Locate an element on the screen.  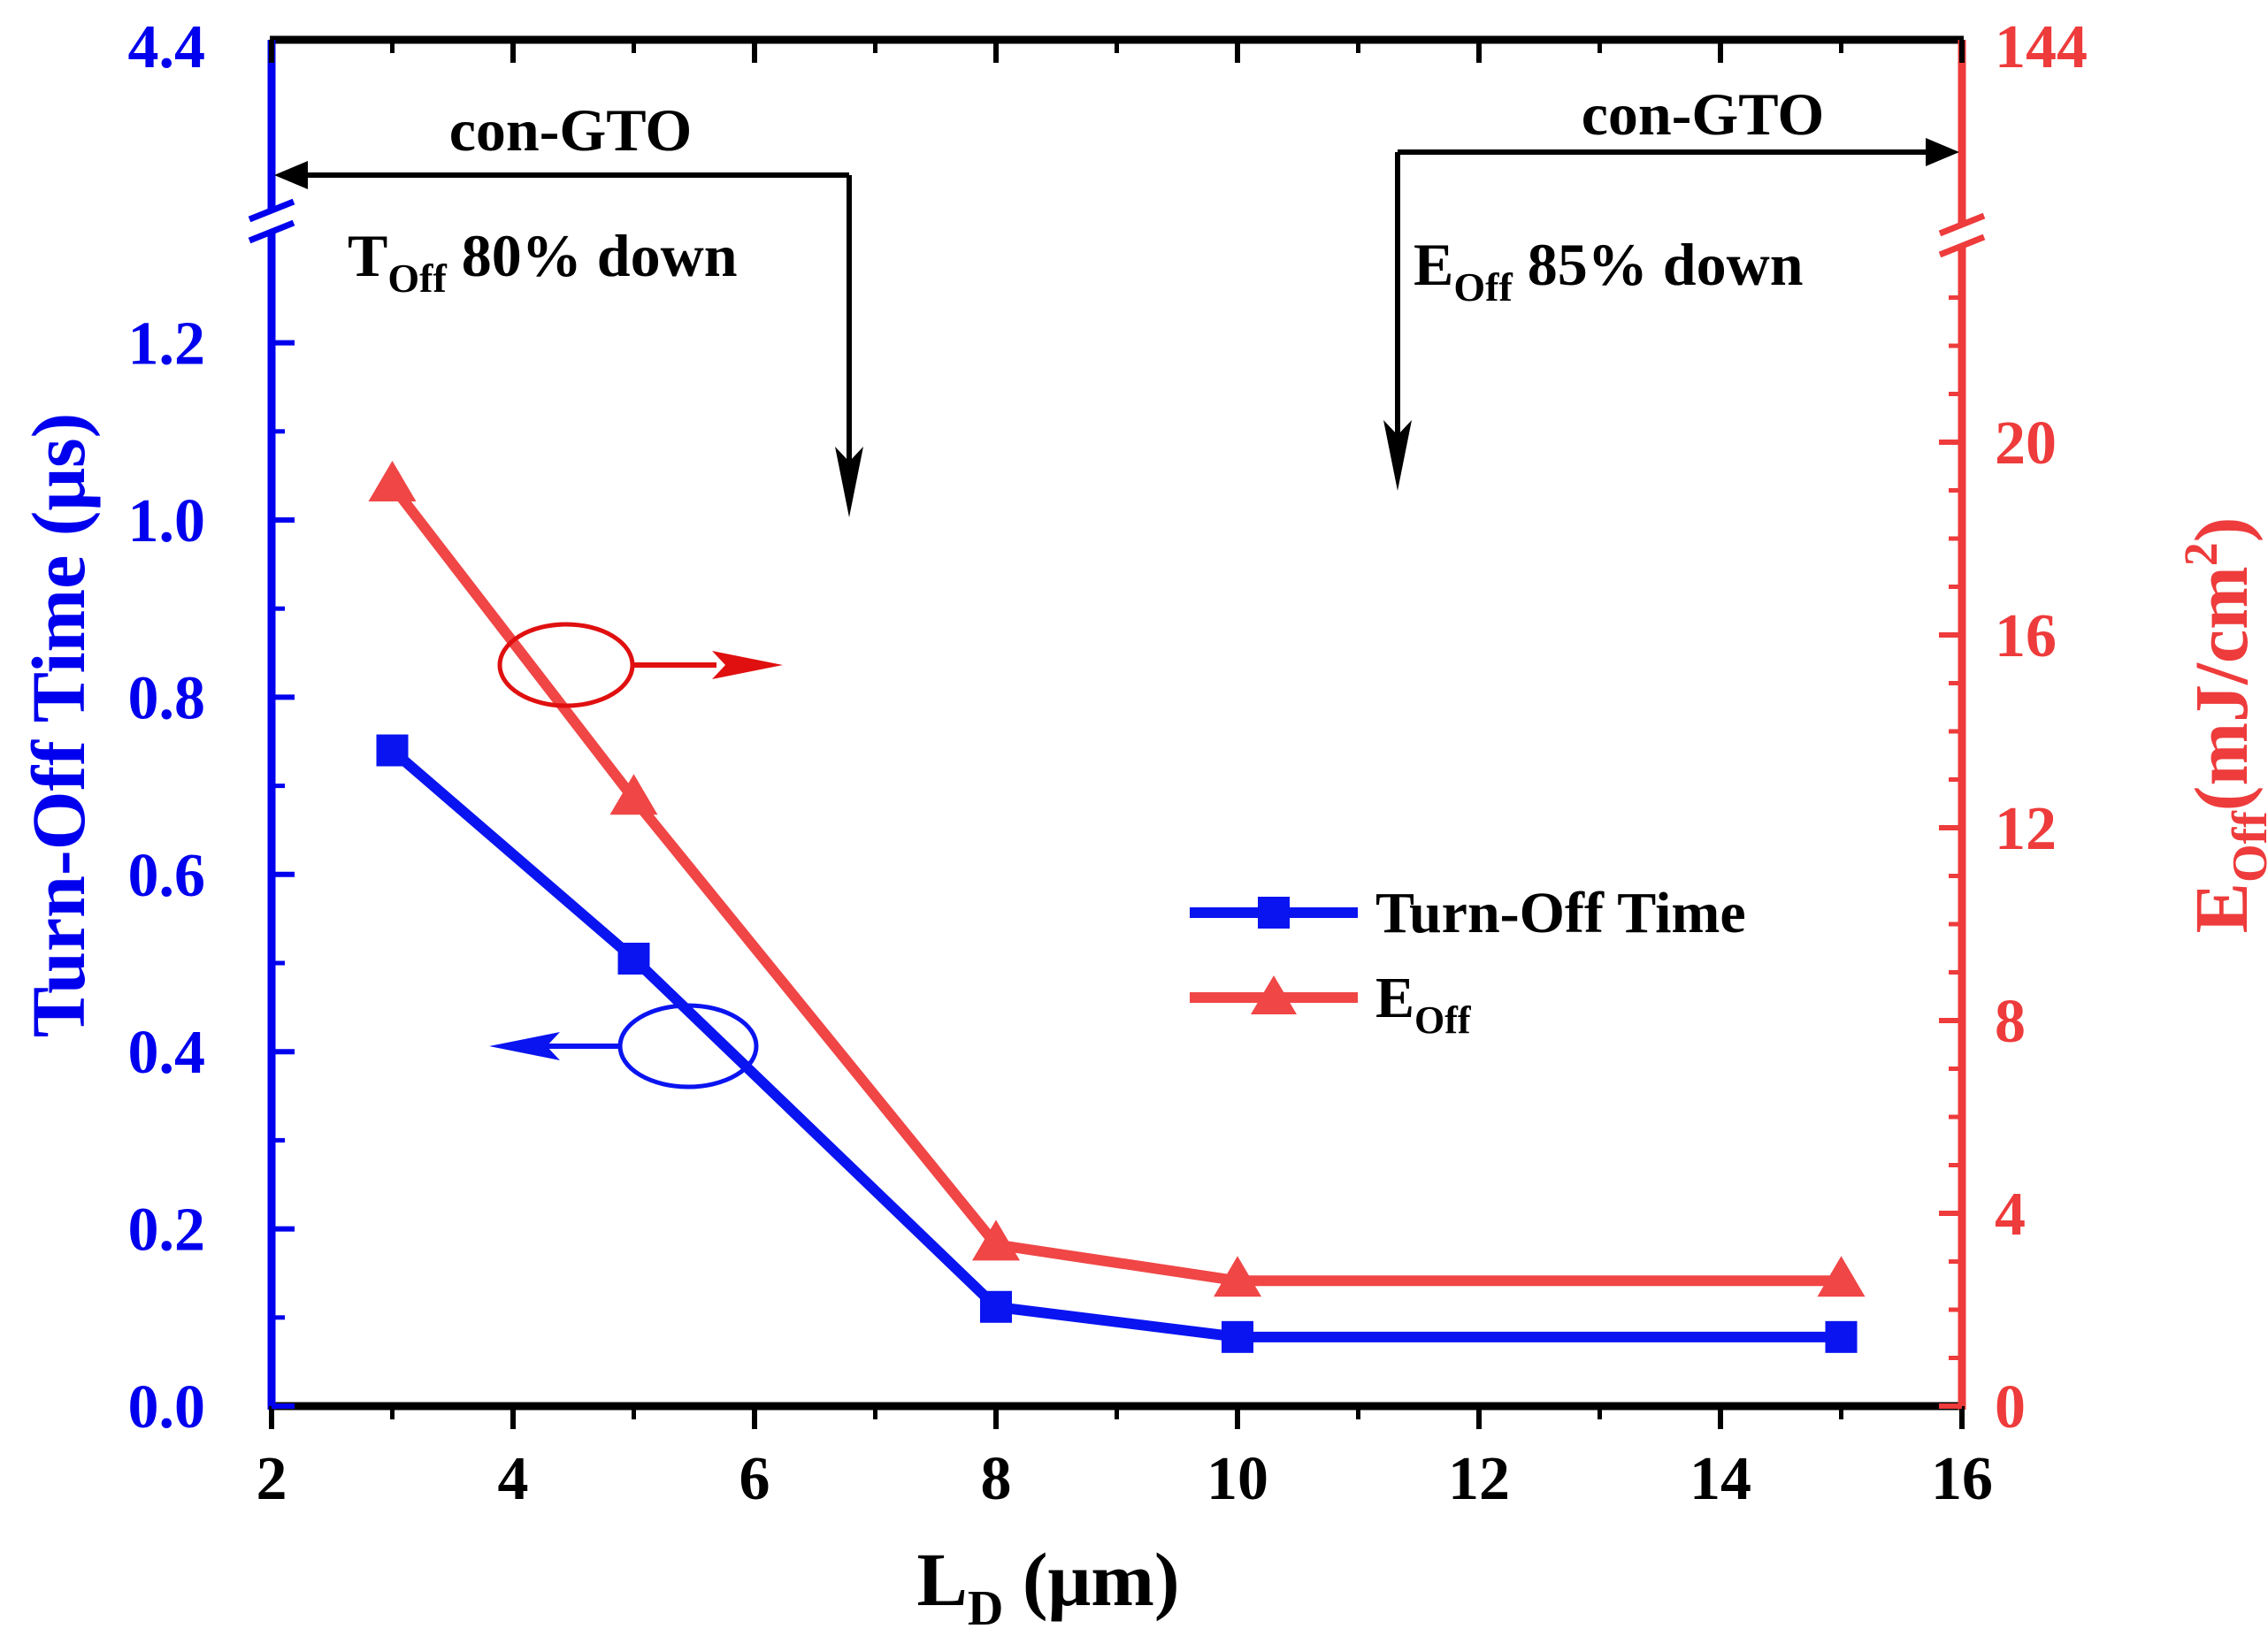
y-left-axis-title: Turn-Off Time (μs) is located at coordinates (59, 725).